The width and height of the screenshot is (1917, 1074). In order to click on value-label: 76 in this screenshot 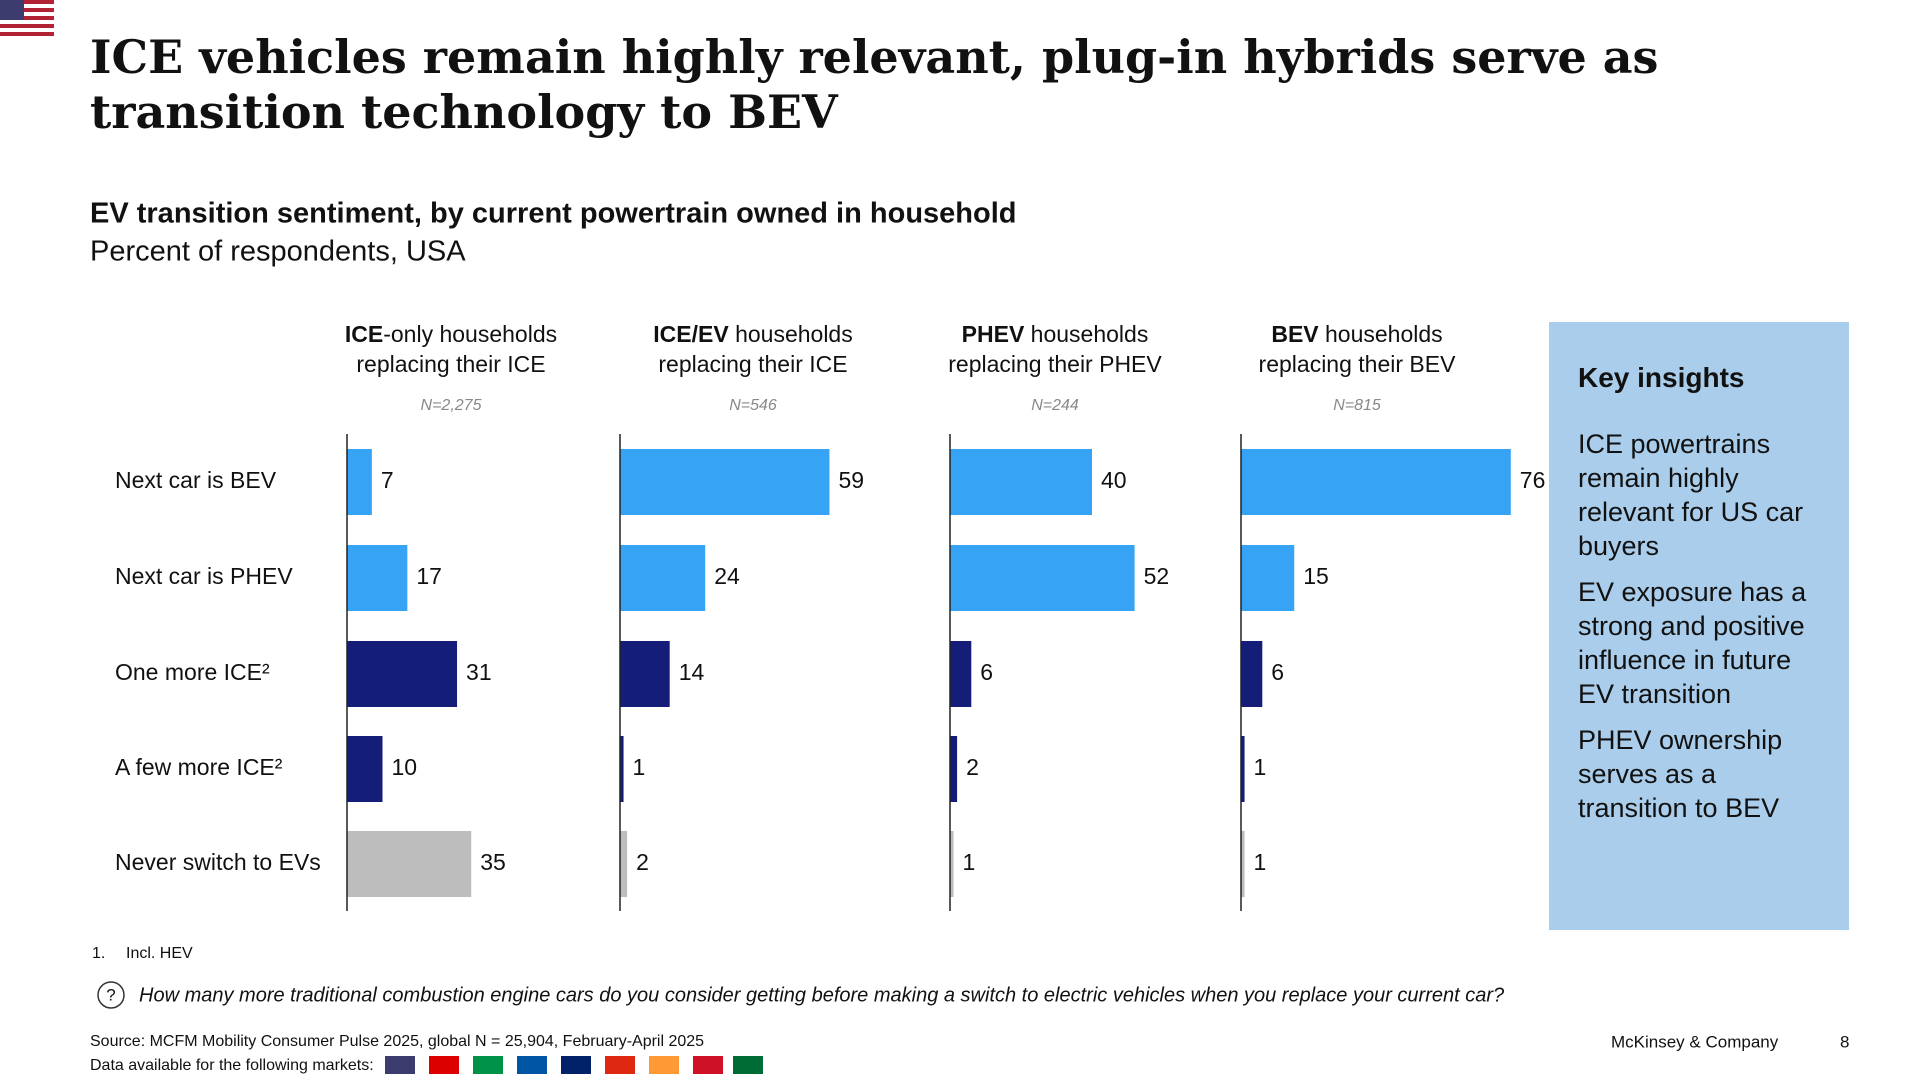, I will do `click(1533, 480)`.